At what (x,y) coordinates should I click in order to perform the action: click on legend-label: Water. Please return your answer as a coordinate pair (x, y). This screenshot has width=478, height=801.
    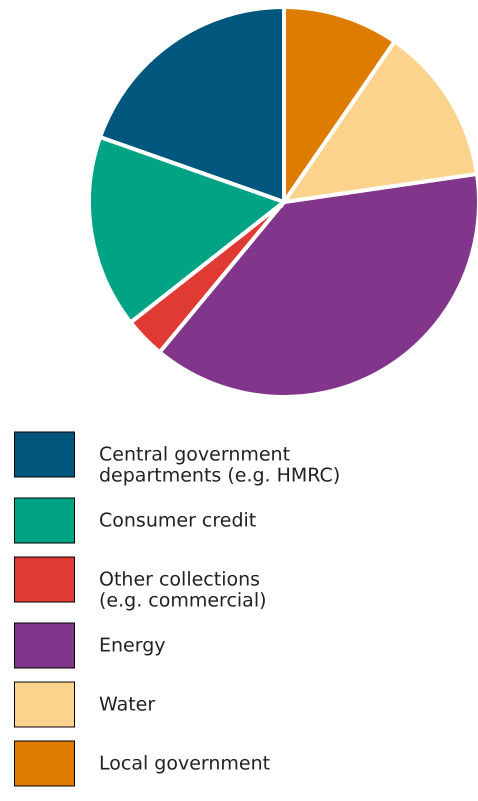
    Looking at the image, I should click on (127, 705).